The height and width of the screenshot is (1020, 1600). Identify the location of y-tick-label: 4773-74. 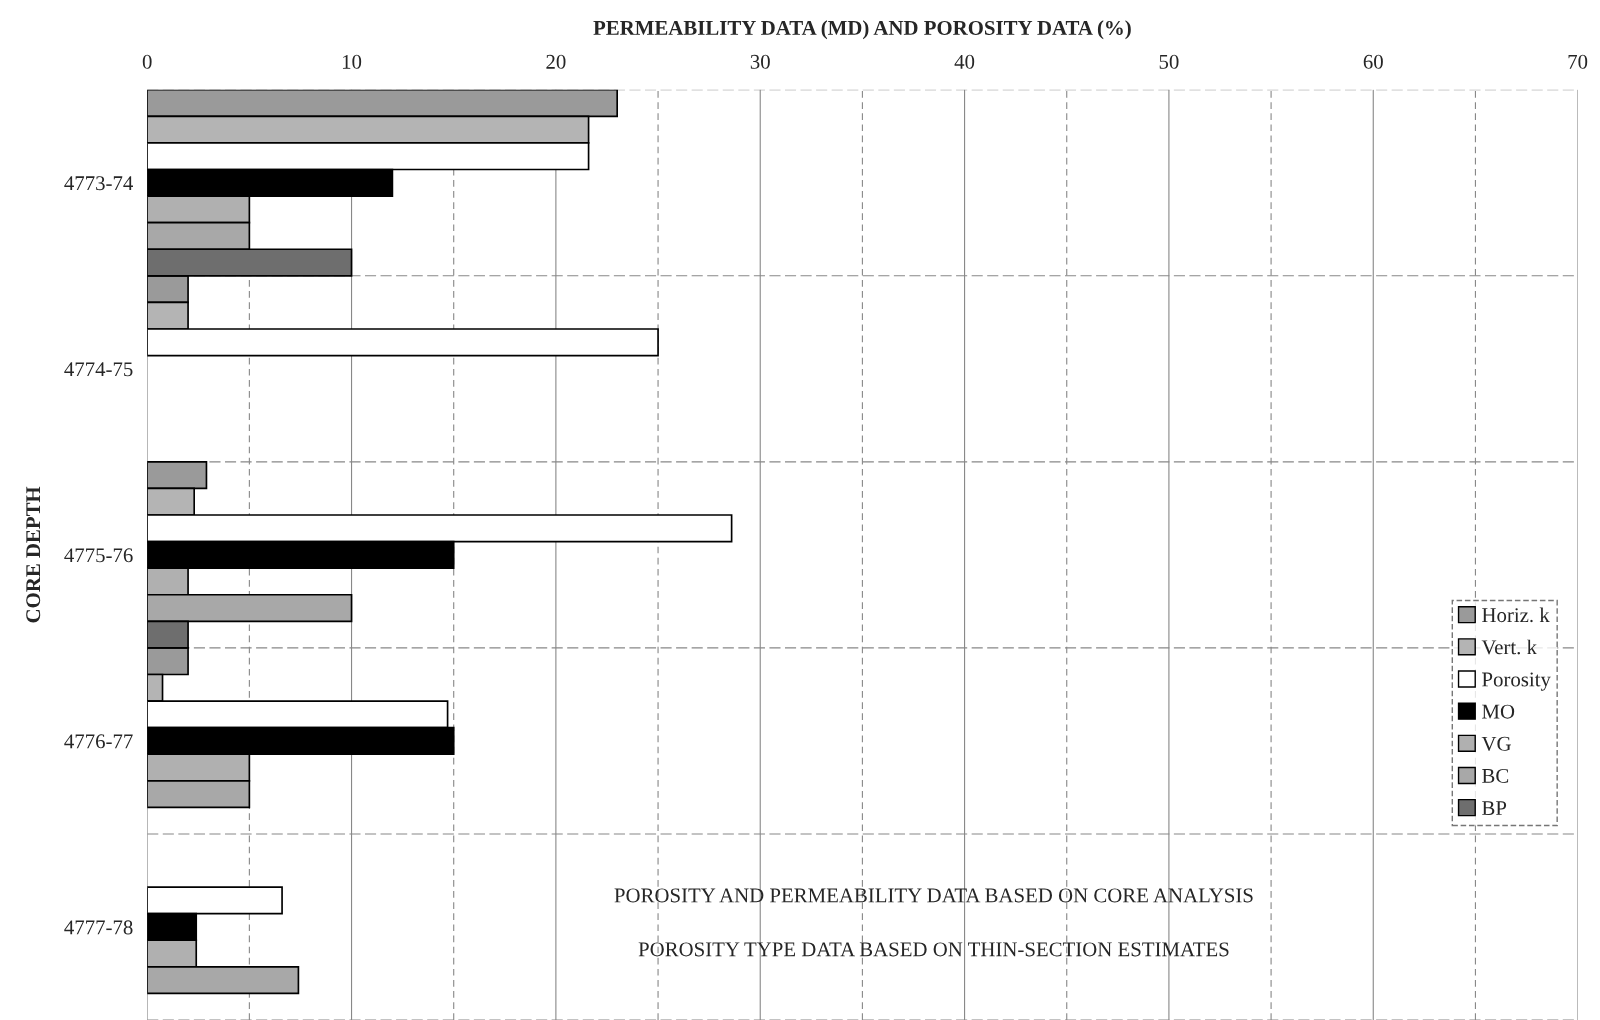
(98, 183).